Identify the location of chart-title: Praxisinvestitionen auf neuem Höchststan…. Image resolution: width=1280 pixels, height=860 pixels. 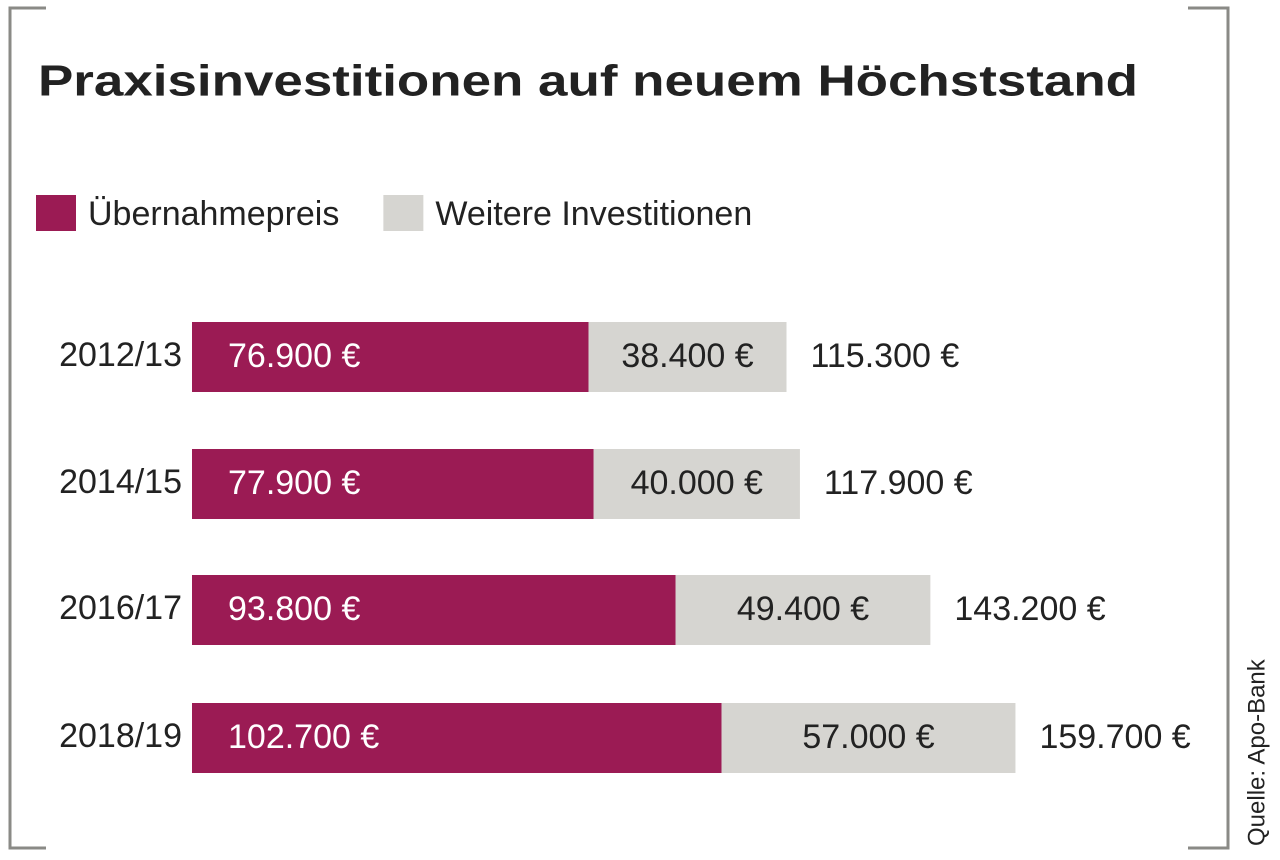
(588, 81).